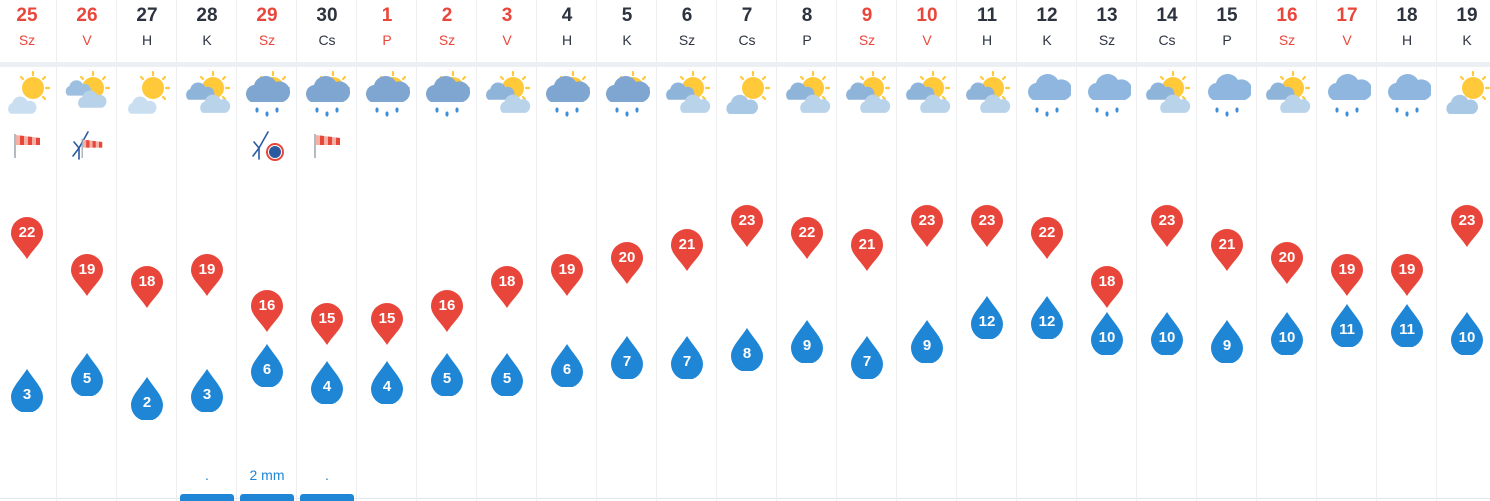 The height and width of the screenshot is (501, 1490). I want to click on max-temp-value: 19, so click(1347, 269).